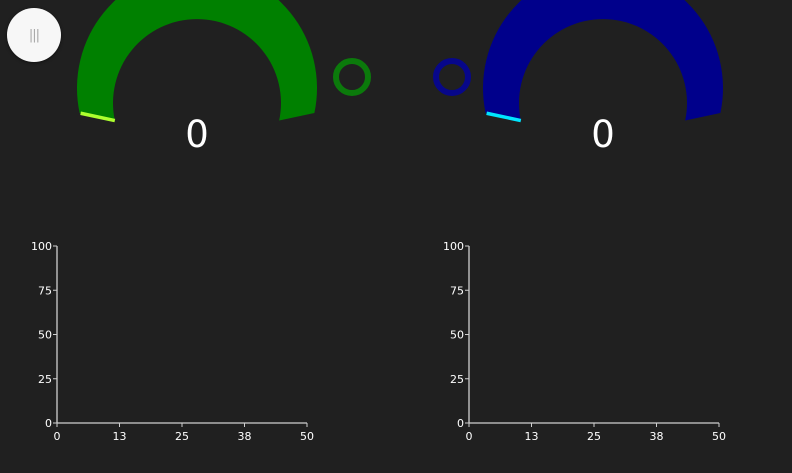 This screenshot has height=473, width=792. I want to click on hamburger-menu-icon: |||, so click(34, 35).